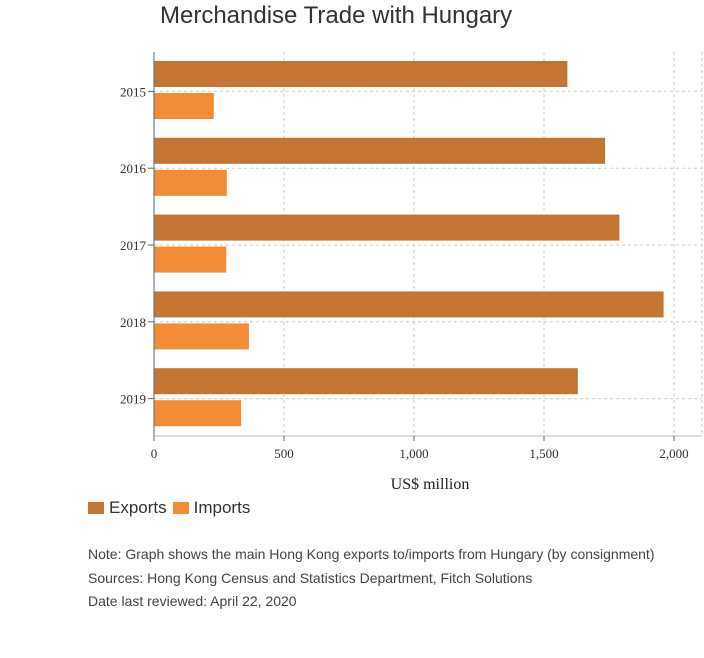  What do you see at coordinates (201, 336) in the screenshot?
I see `bar-imports-2018` at bounding box center [201, 336].